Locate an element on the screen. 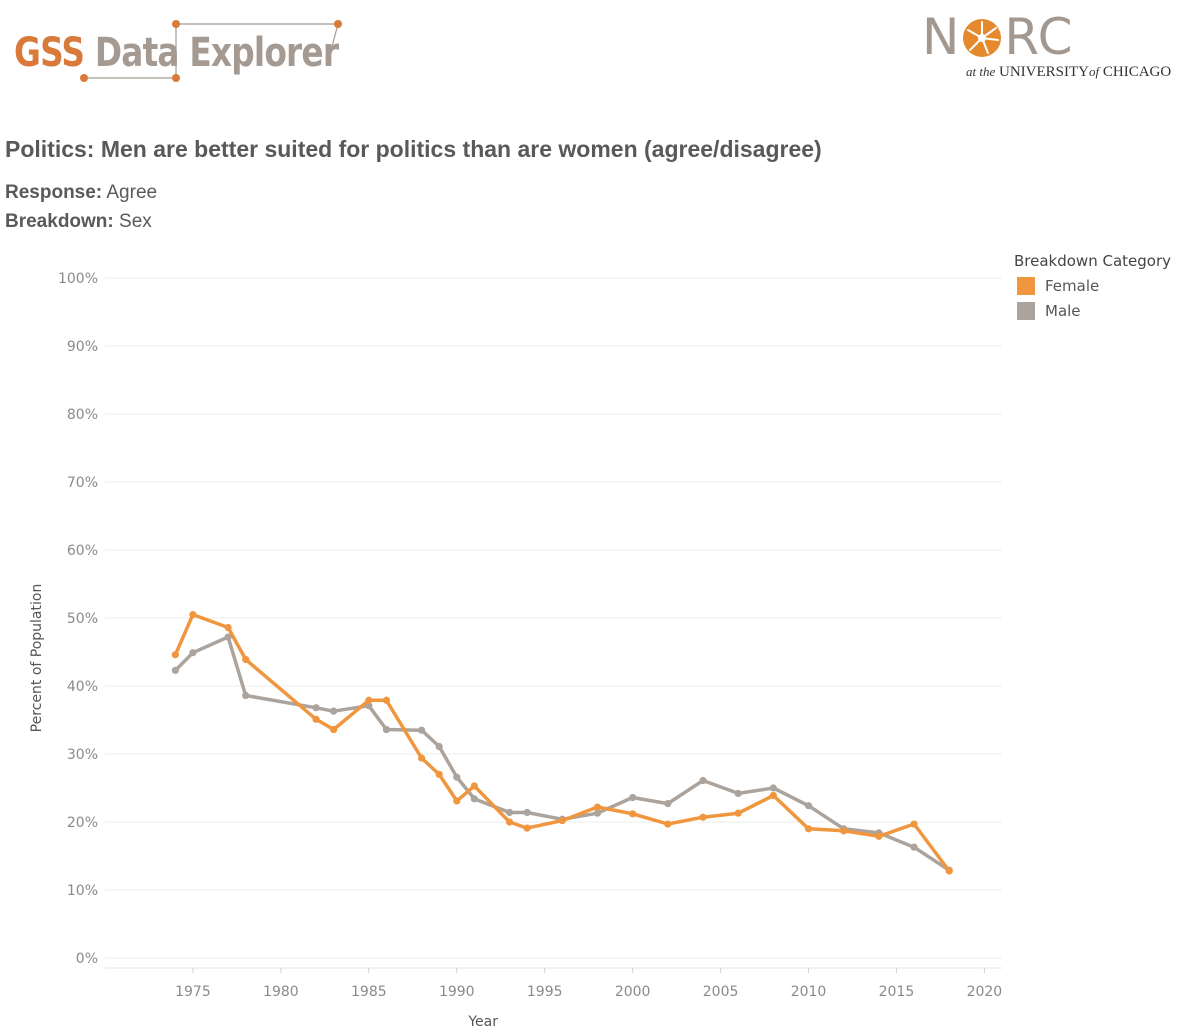 Image resolution: width=1200 pixels, height=1036 pixels. response-value: Agree is located at coordinates (132, 192).